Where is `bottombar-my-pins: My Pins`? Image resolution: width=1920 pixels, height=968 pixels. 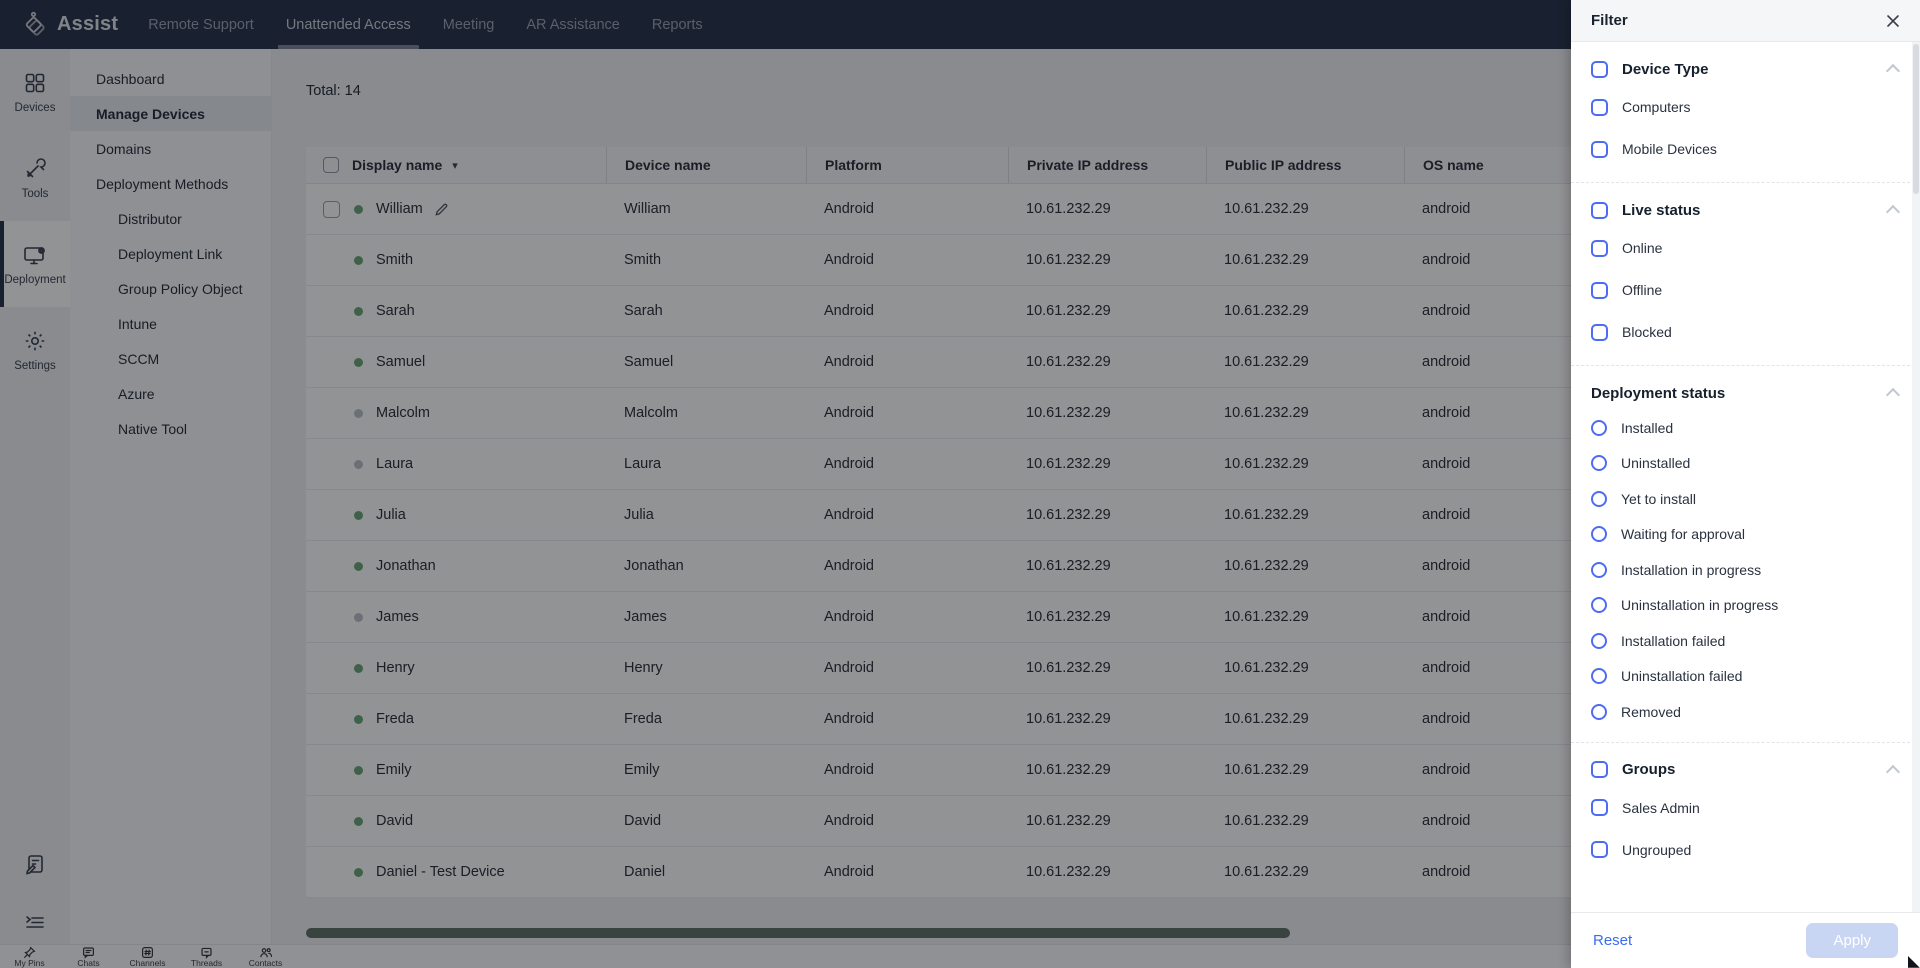
bottombar-my-pins: My Pins is located at coordinates (29, 957).